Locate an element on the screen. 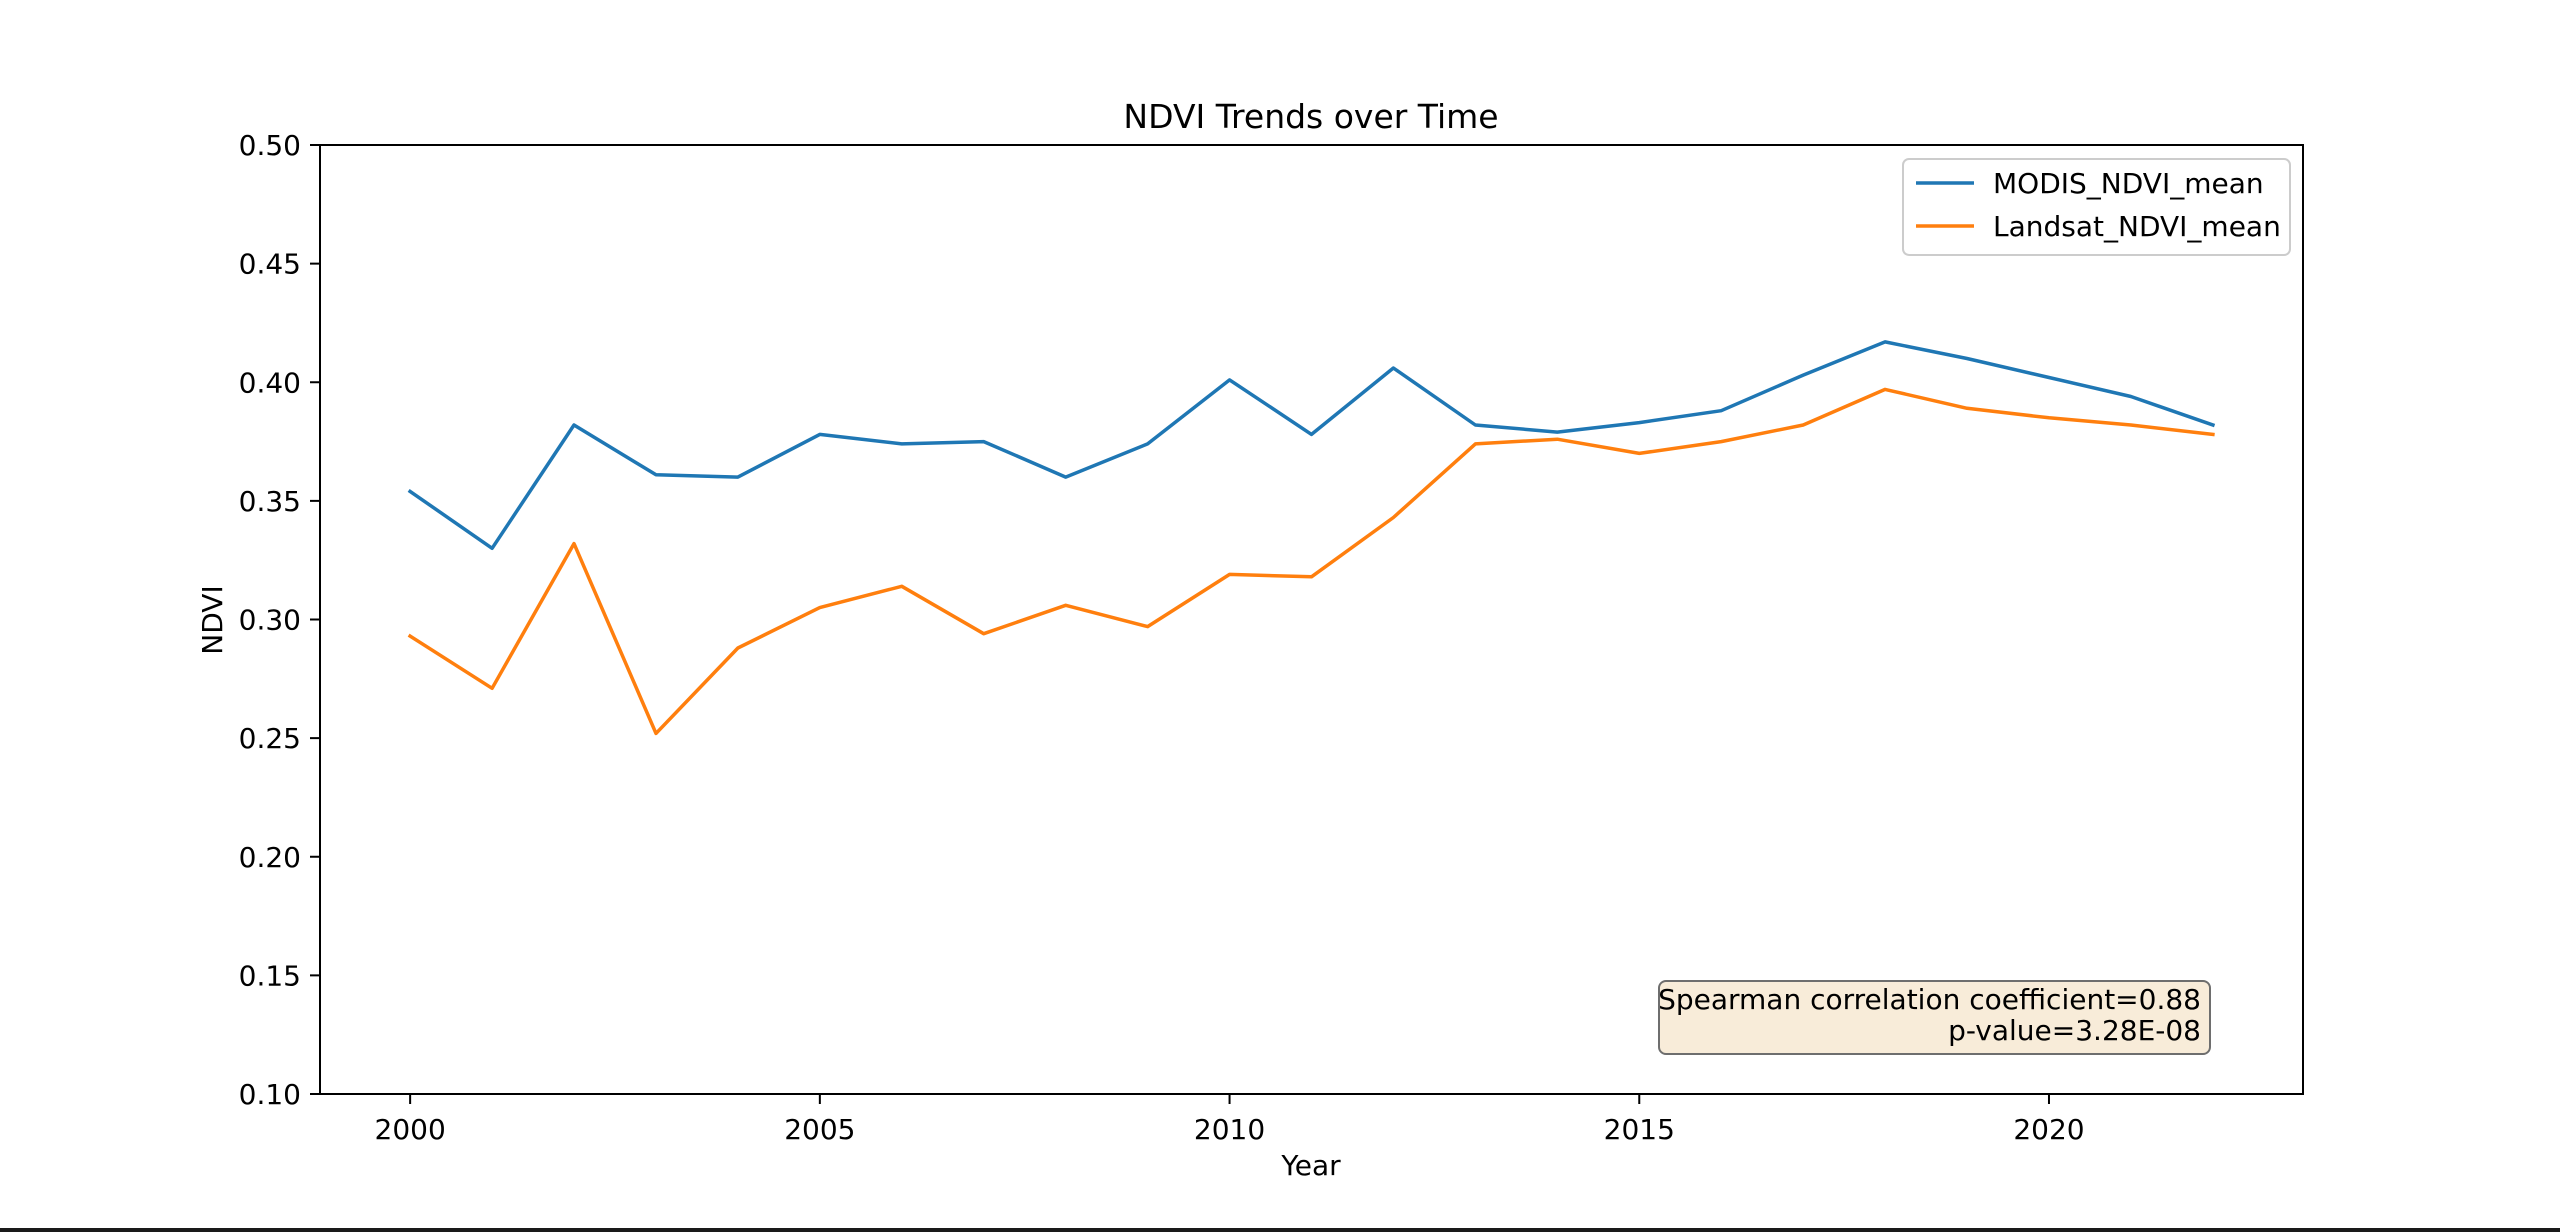 This screenshot has width=2560, height=1232. y-tick-label: 0.15 is located at coordinates (270, 975).